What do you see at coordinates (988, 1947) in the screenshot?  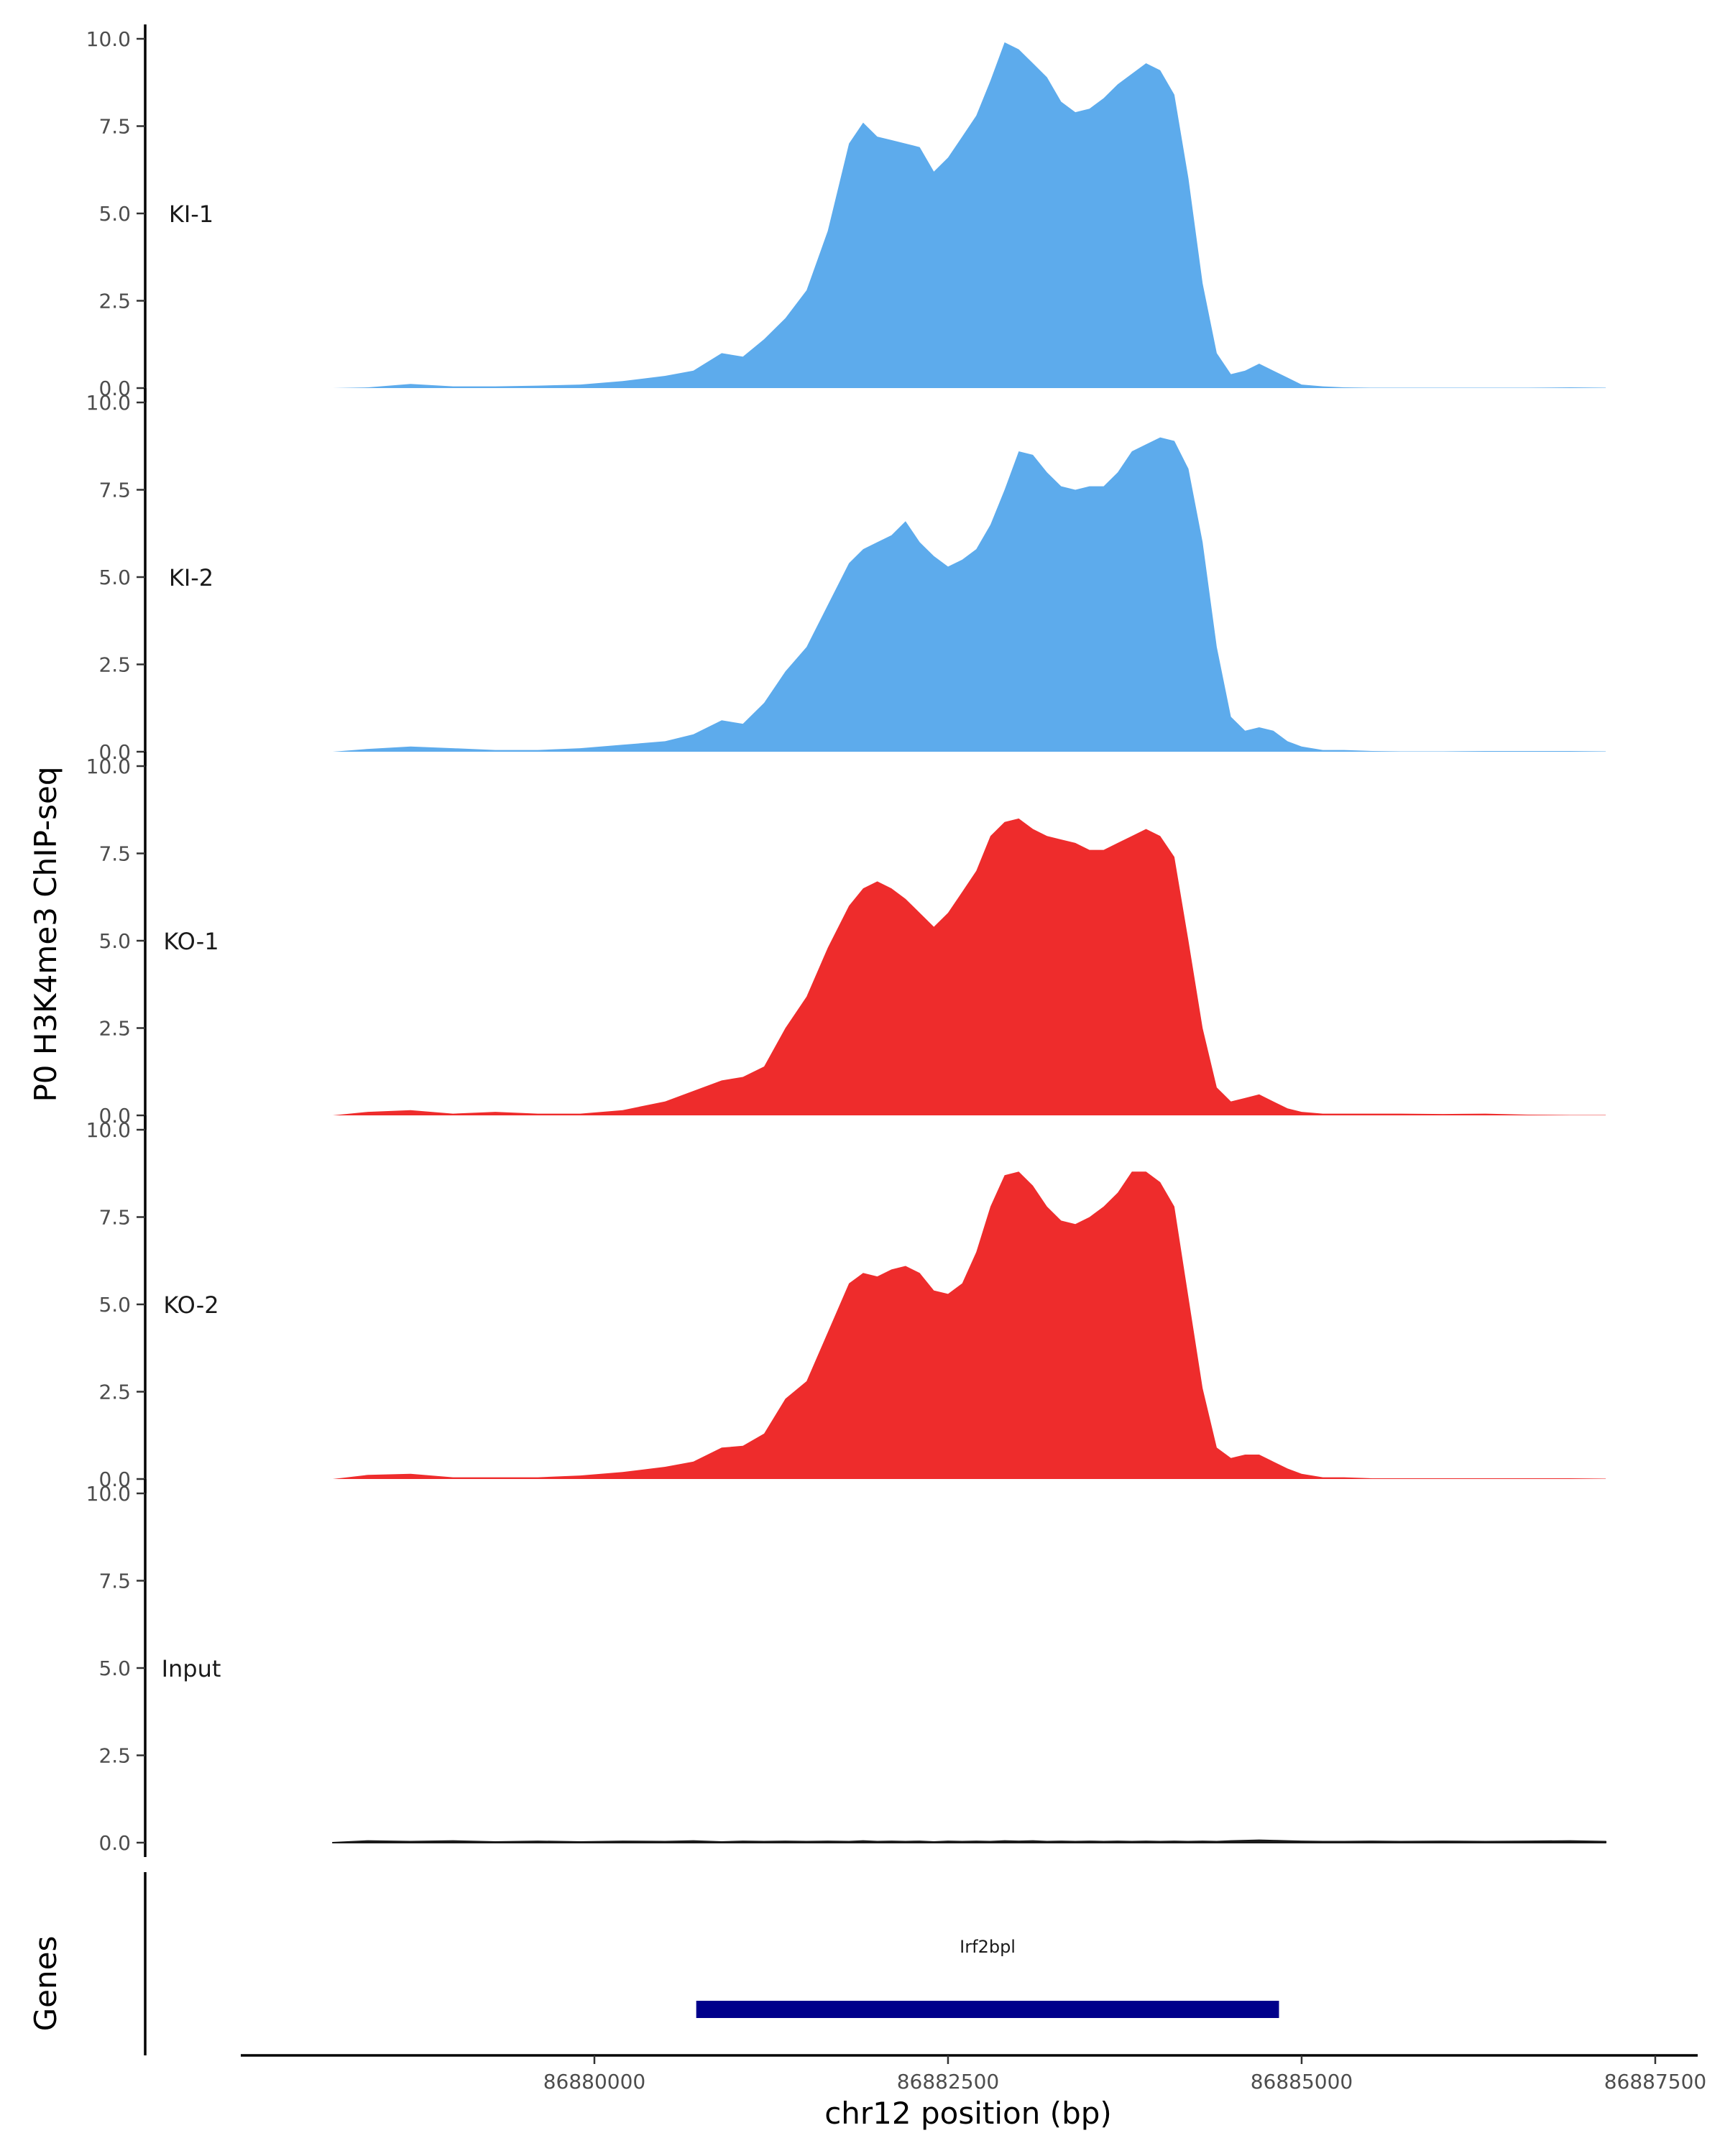 I see `gene-label: Irf2bpl` at bounding box center [988, 1947].